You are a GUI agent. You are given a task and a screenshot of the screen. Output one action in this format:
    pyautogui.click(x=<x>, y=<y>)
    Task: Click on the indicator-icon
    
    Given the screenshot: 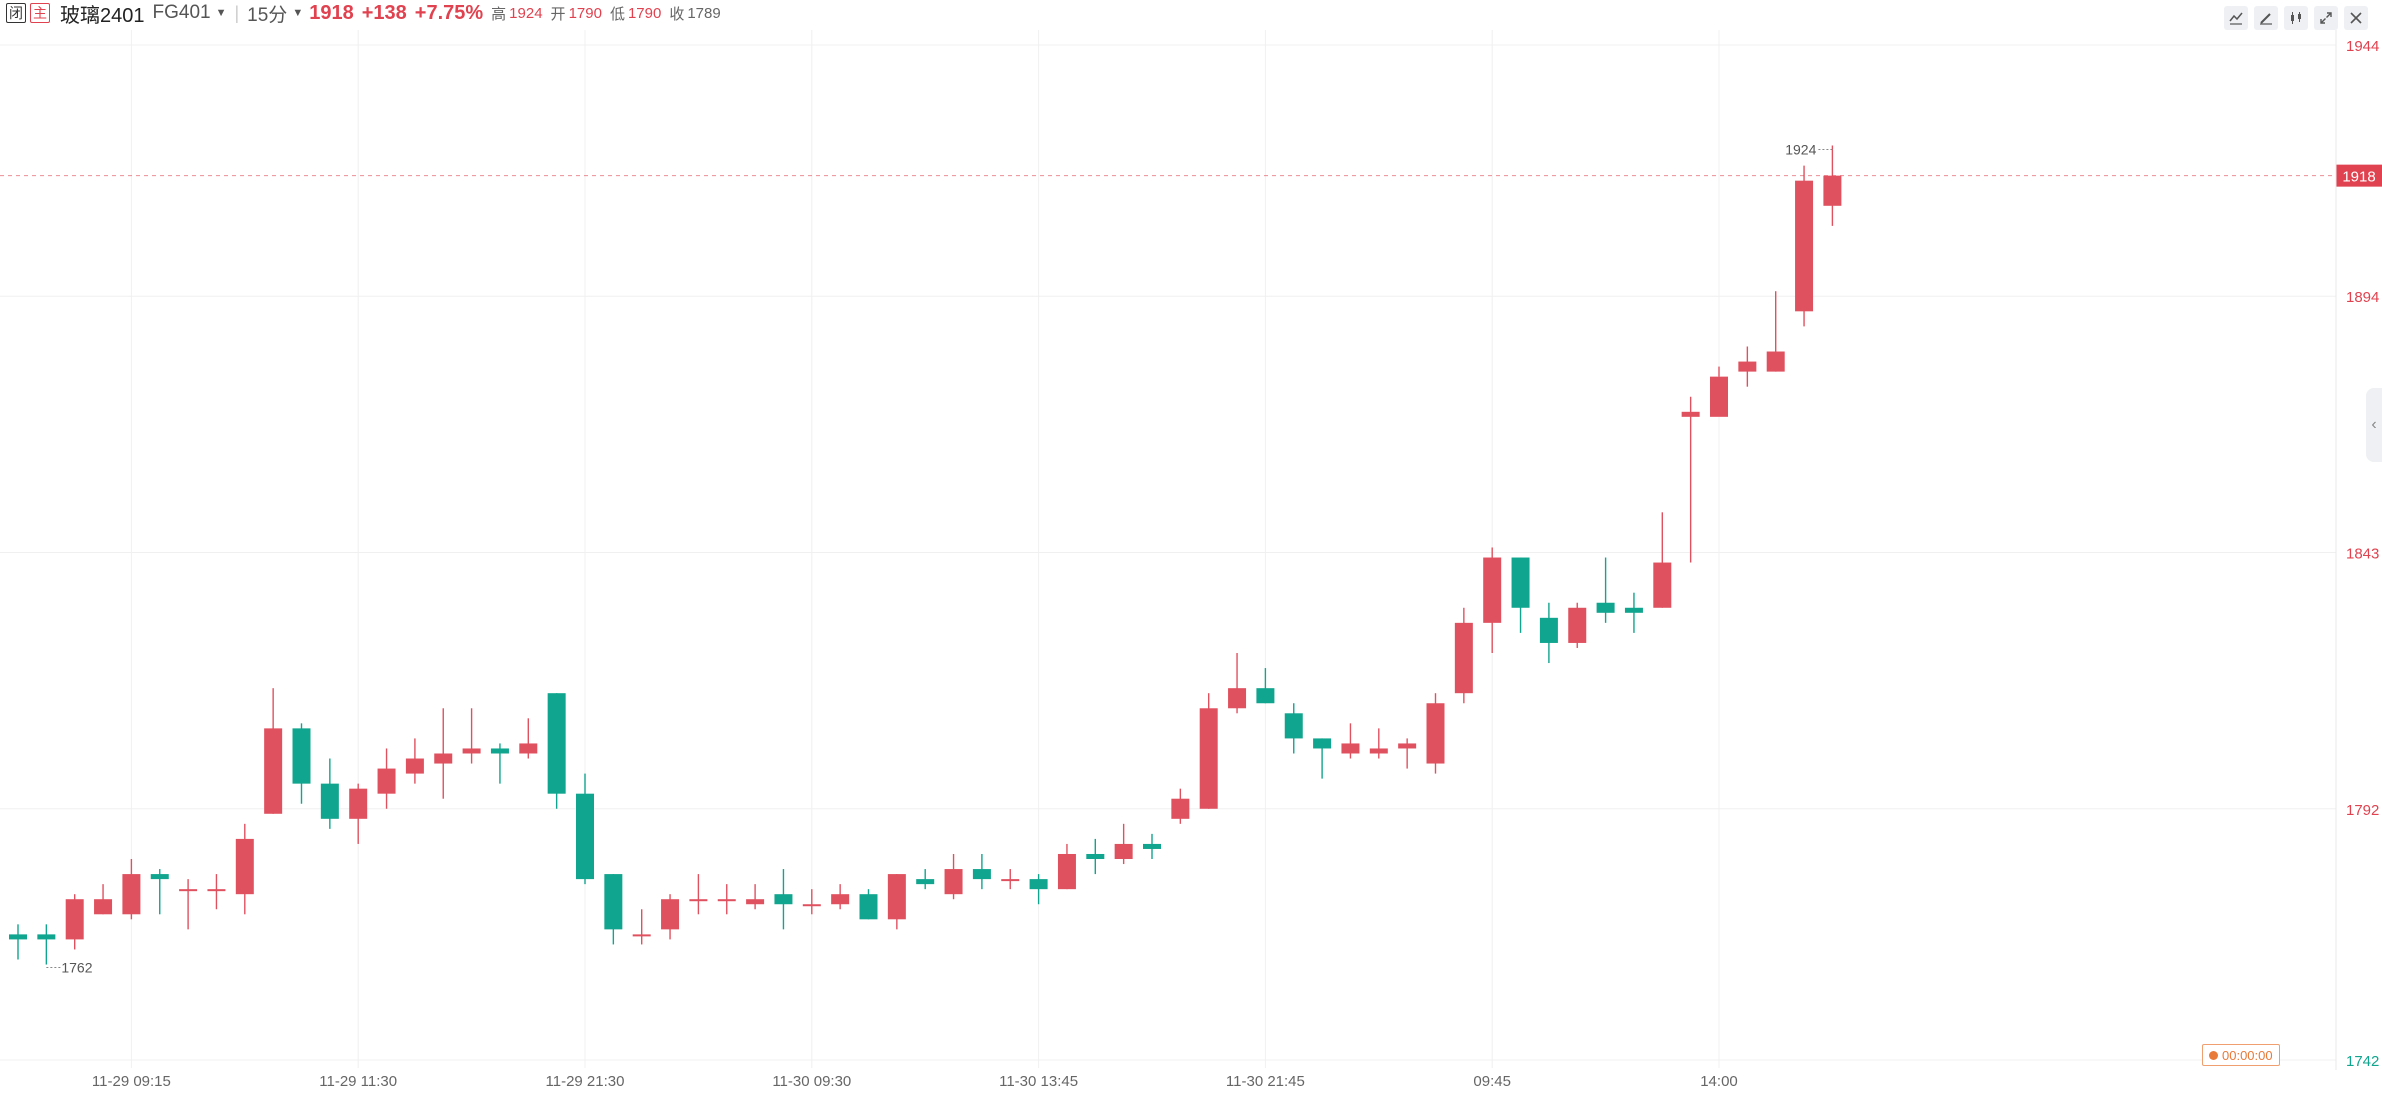 What is the action you would take?
    pyautogui.click(x=2236, y=18)
    